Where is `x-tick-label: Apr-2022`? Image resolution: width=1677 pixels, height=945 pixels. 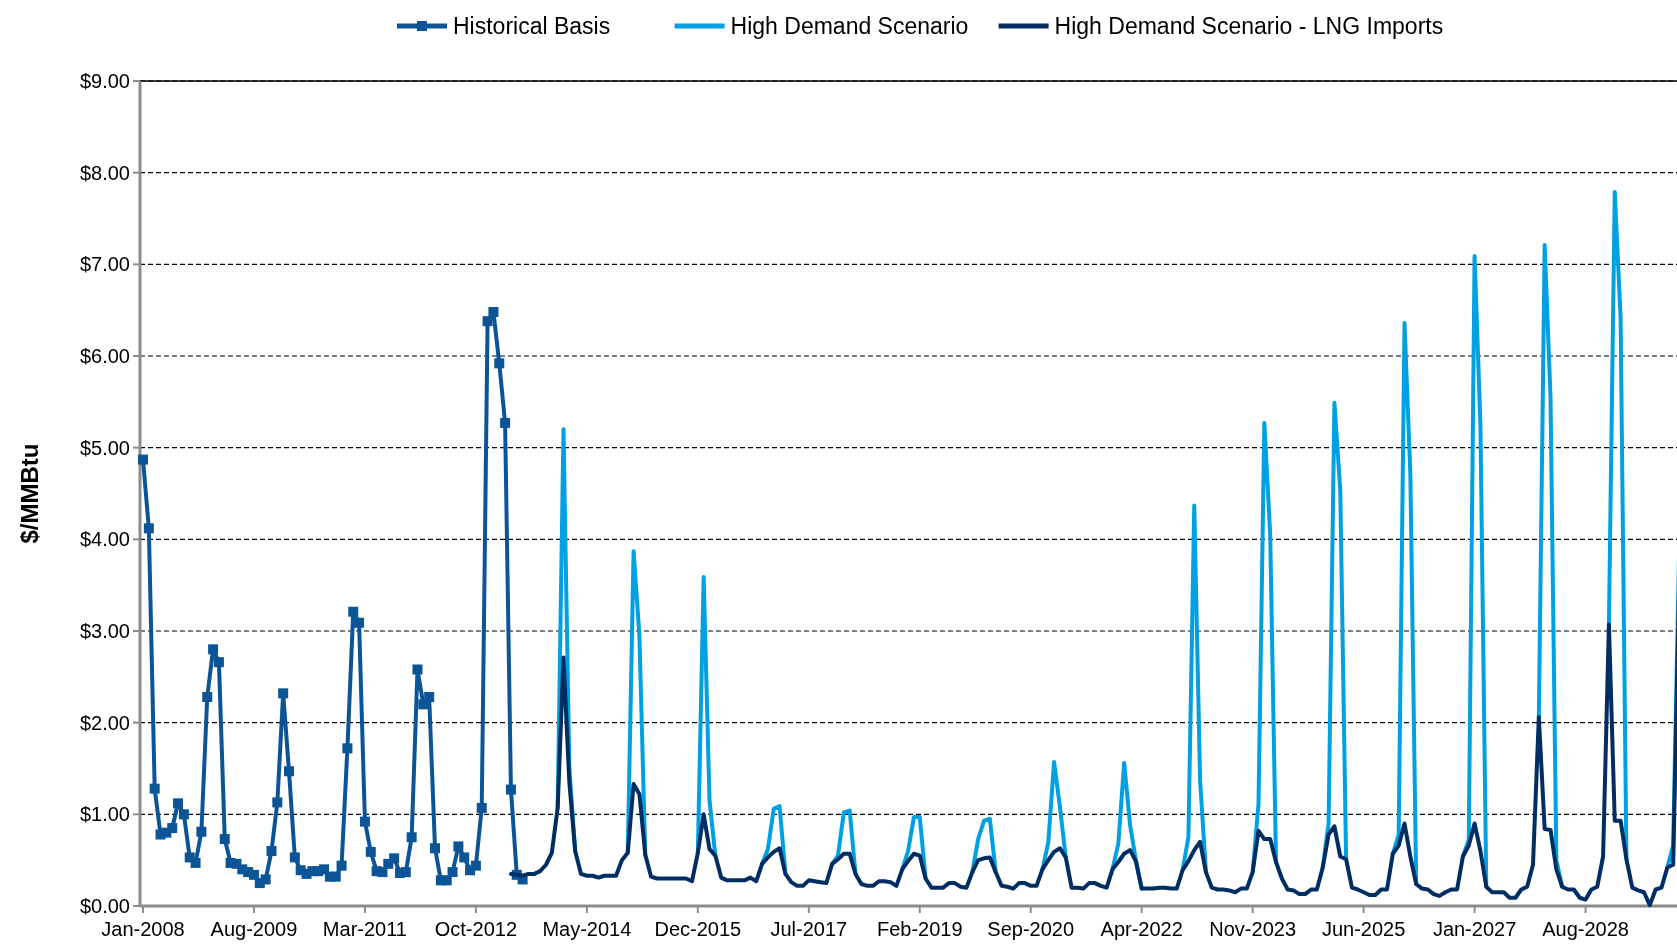 x-tick-label: Apr-2022 is located at coordinates (1141, 929).